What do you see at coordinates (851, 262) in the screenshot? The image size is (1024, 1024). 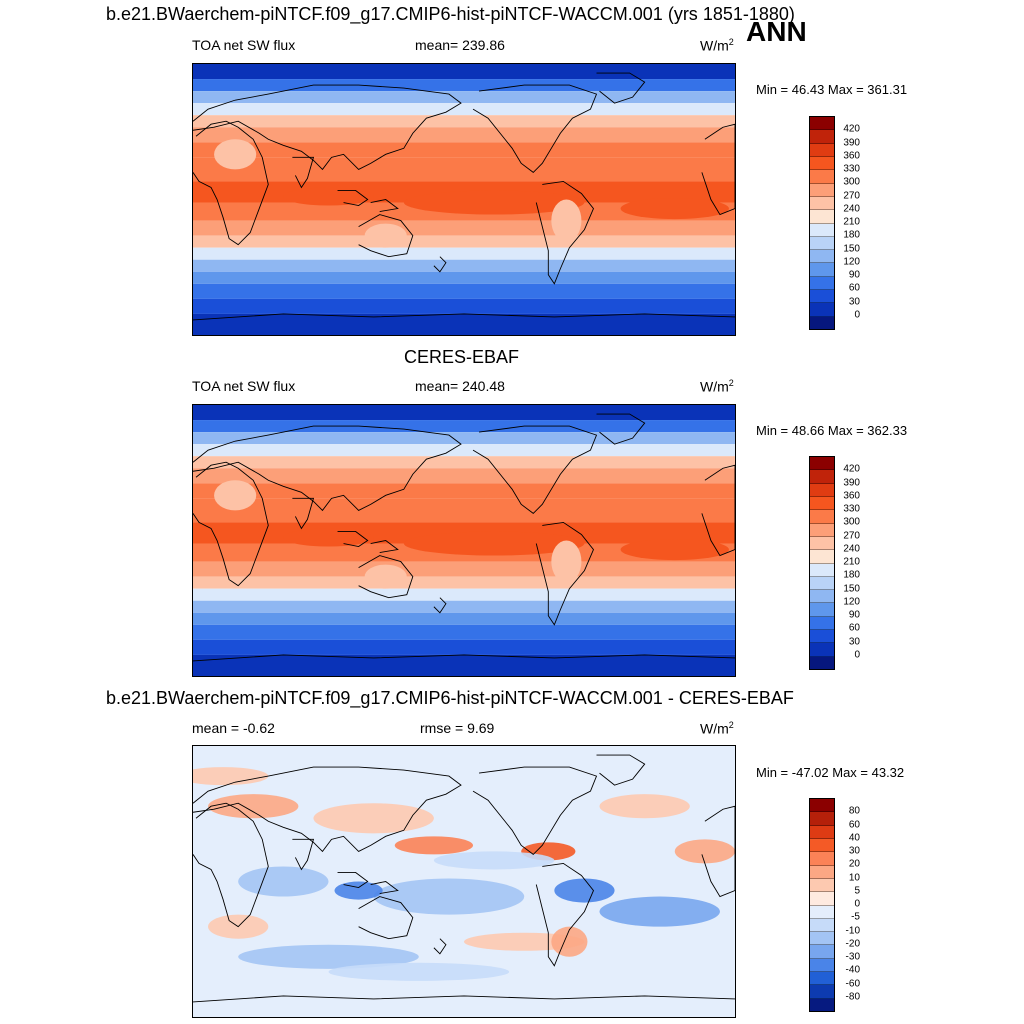 I see `panel1-colorbar-tick-label: 120` at bounding box center [851, 262].